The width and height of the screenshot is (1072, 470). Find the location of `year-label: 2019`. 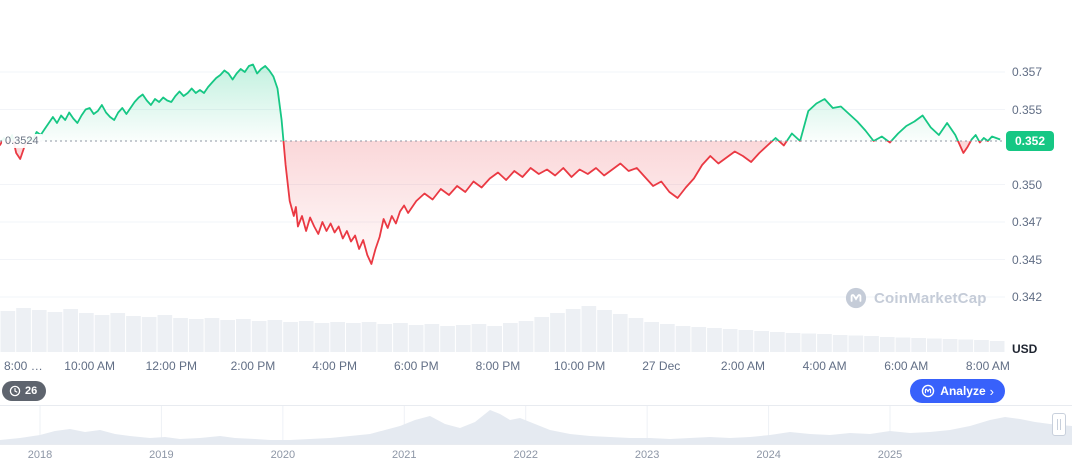

year-label: 2019 is located at coordinates (161, 455).